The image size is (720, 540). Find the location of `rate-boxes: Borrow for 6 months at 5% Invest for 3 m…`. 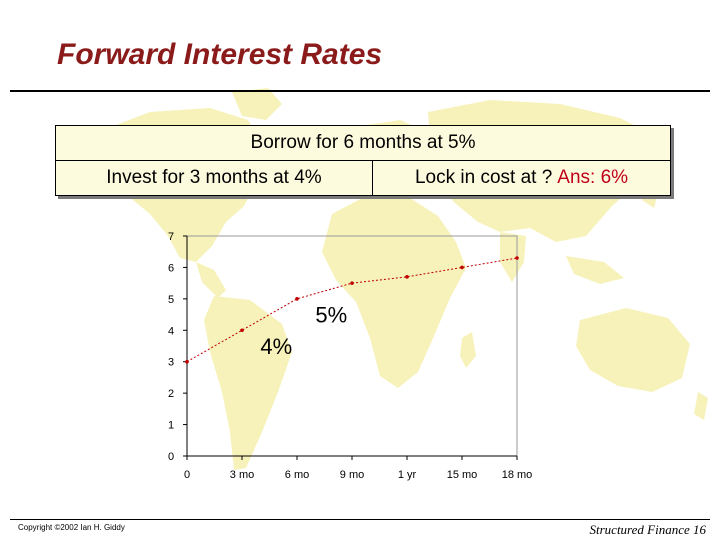

rate-boxes: Borrow for 6 months at 5% Invest for 3 m… is located at coordinates (363, 161).